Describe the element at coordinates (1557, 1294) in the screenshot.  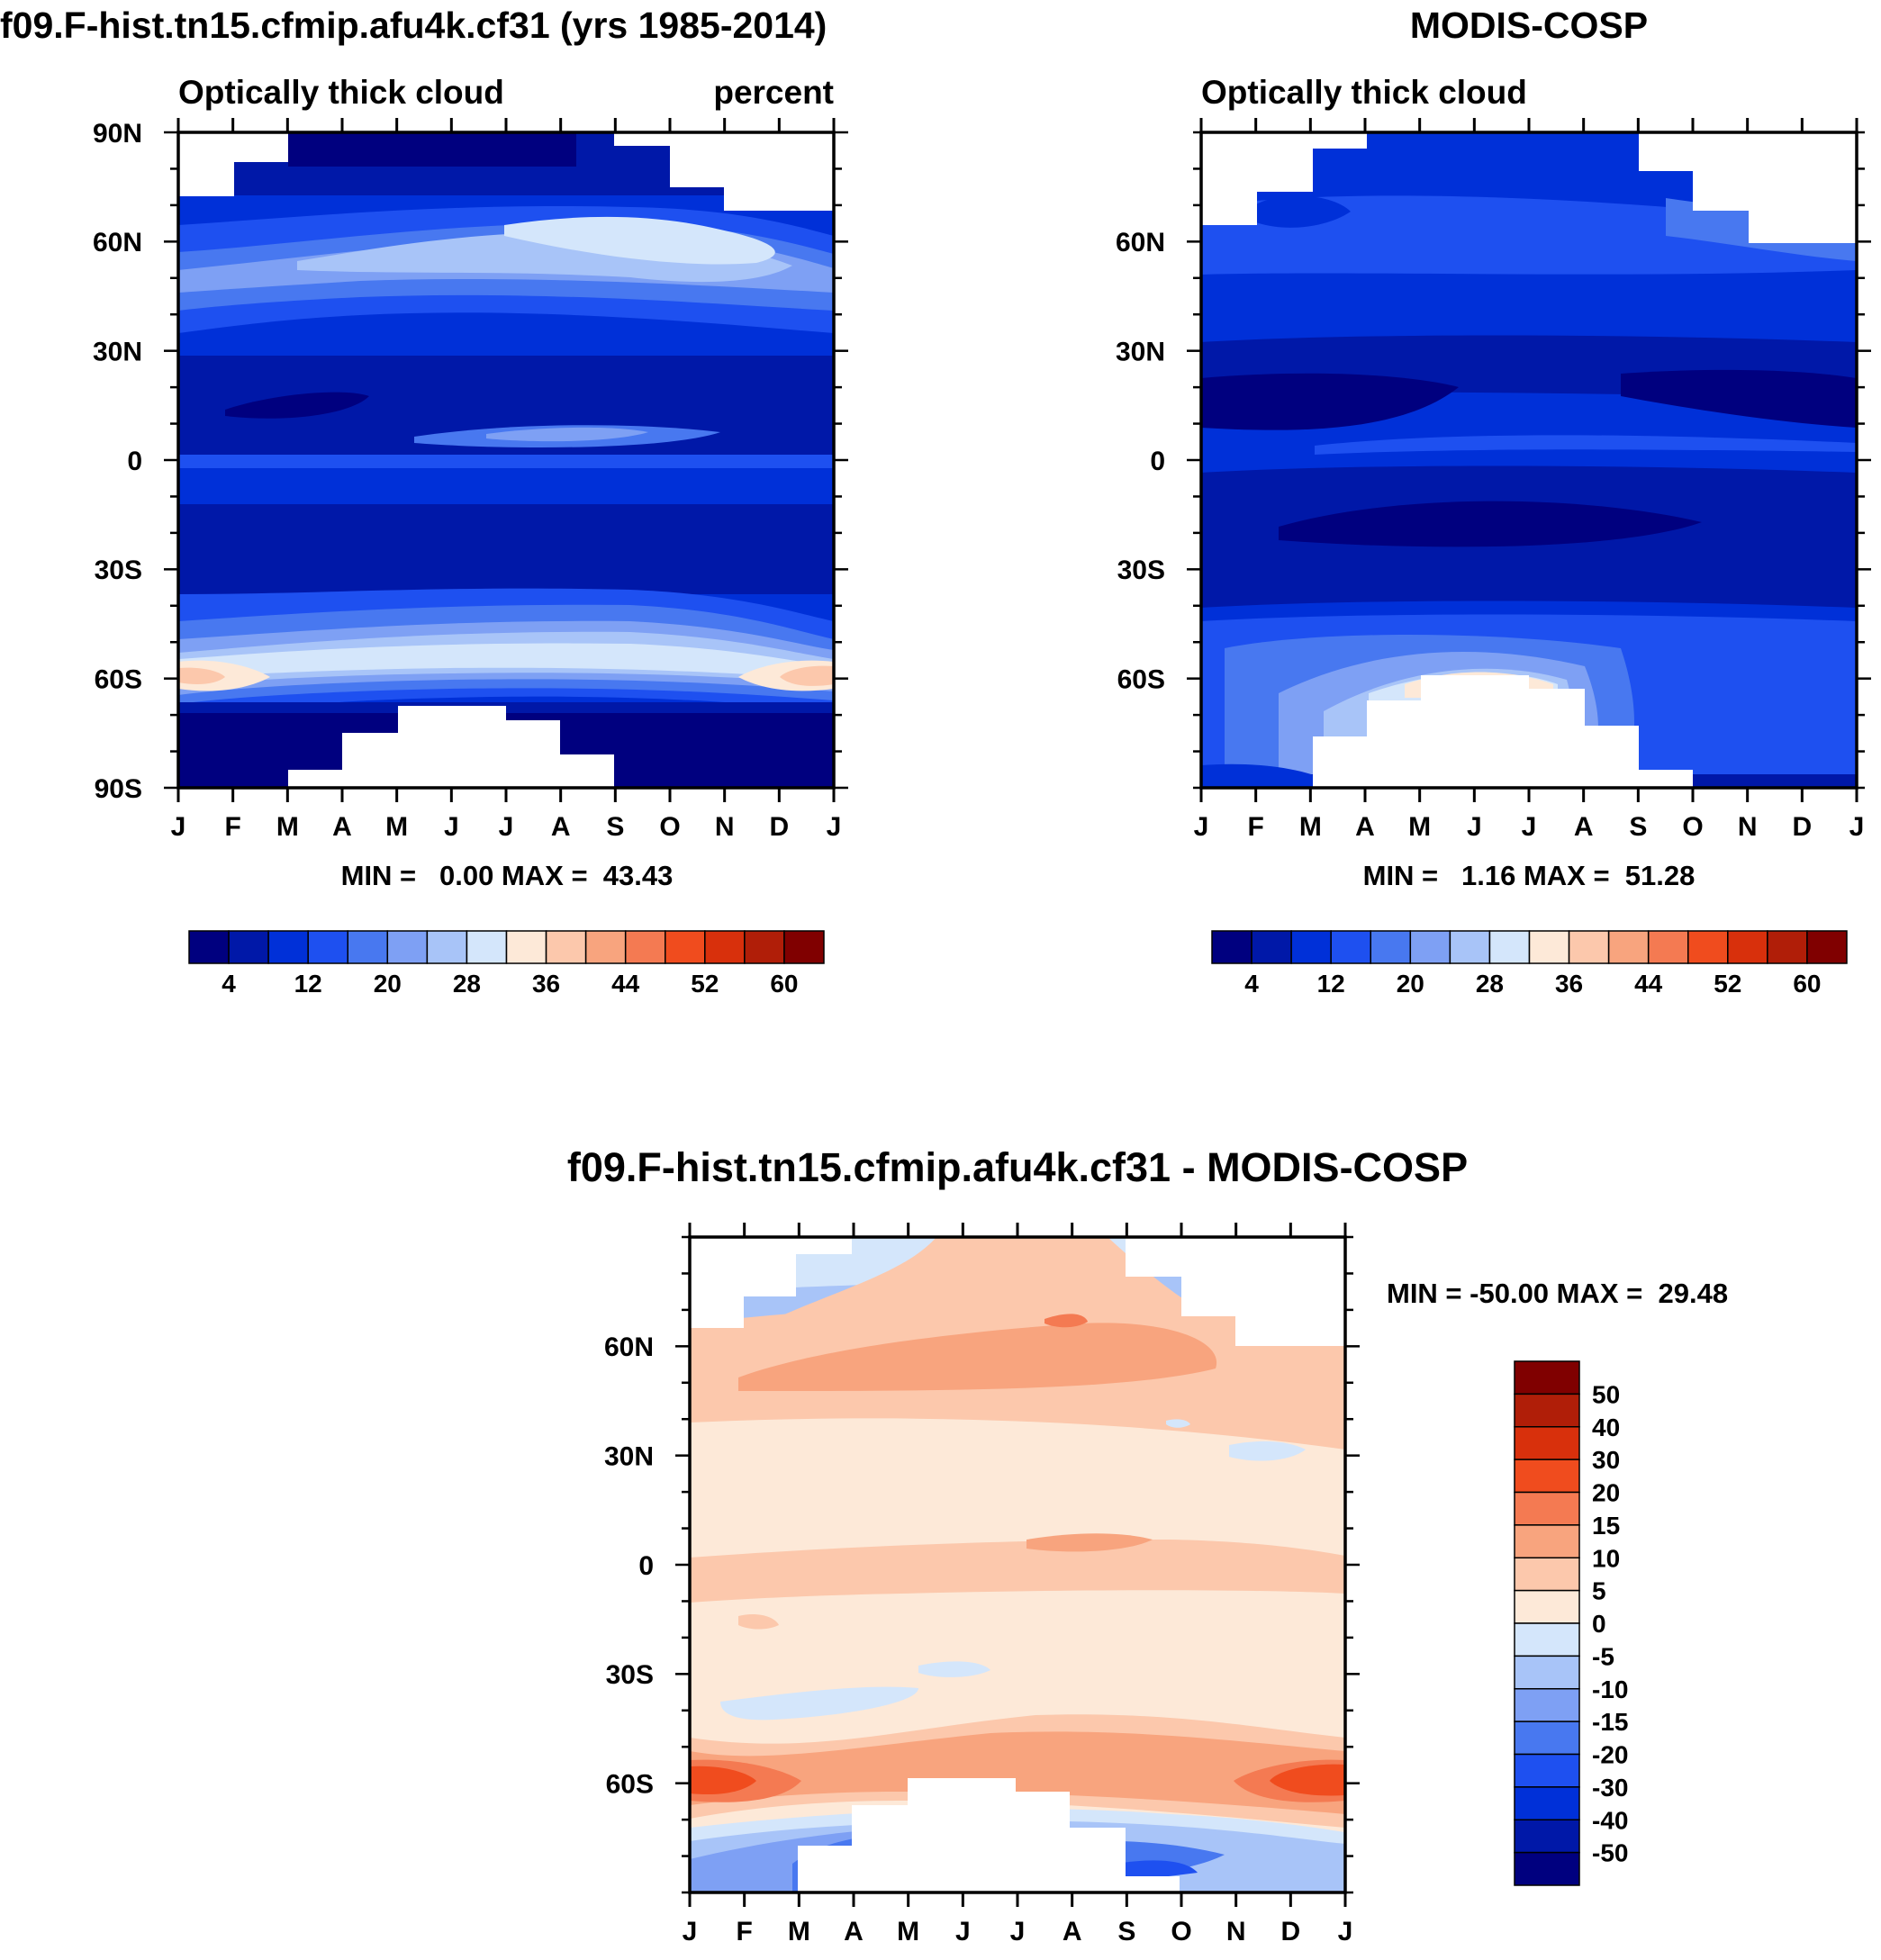
I see `panel-difference-minmax: MIN = -50.00 MAX = 29.48` at that location.